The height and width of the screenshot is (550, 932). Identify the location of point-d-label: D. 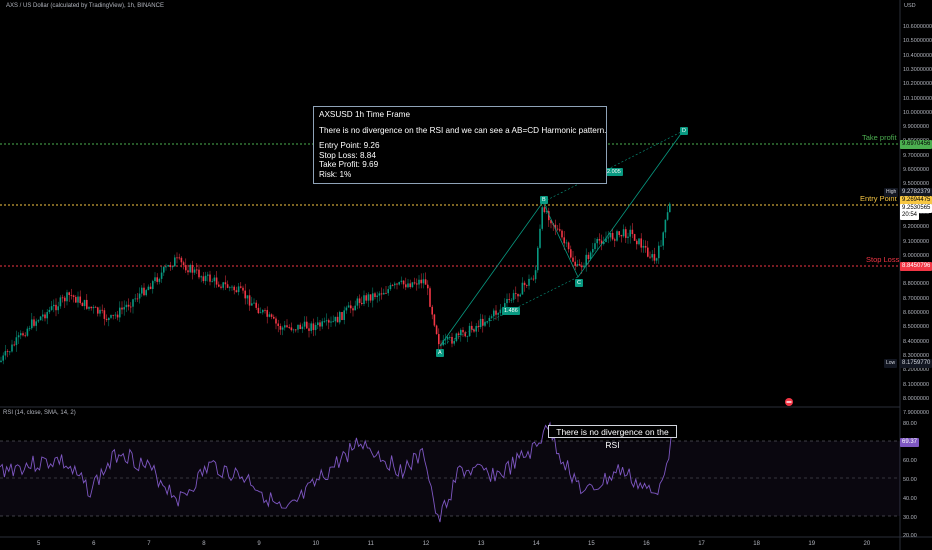
(684, 131).